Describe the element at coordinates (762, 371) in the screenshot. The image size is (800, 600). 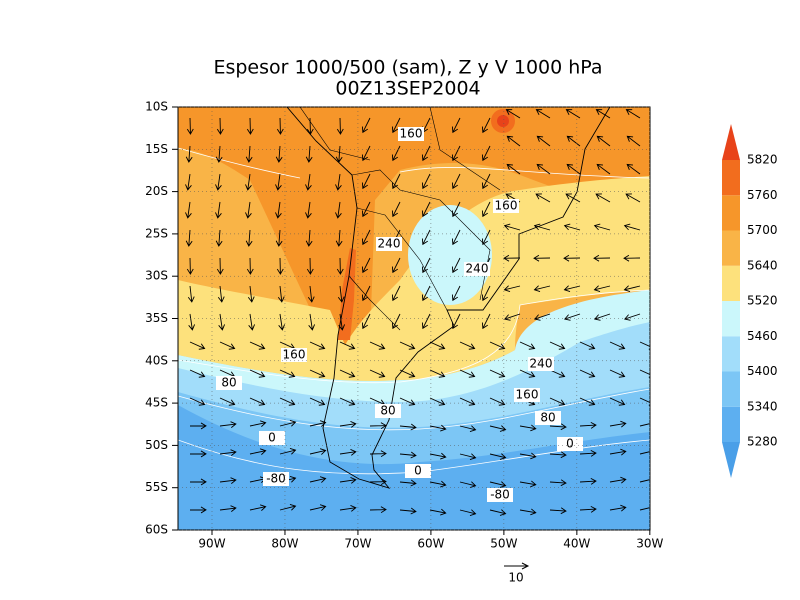
I see `colorbar-label: 5400` at that location.